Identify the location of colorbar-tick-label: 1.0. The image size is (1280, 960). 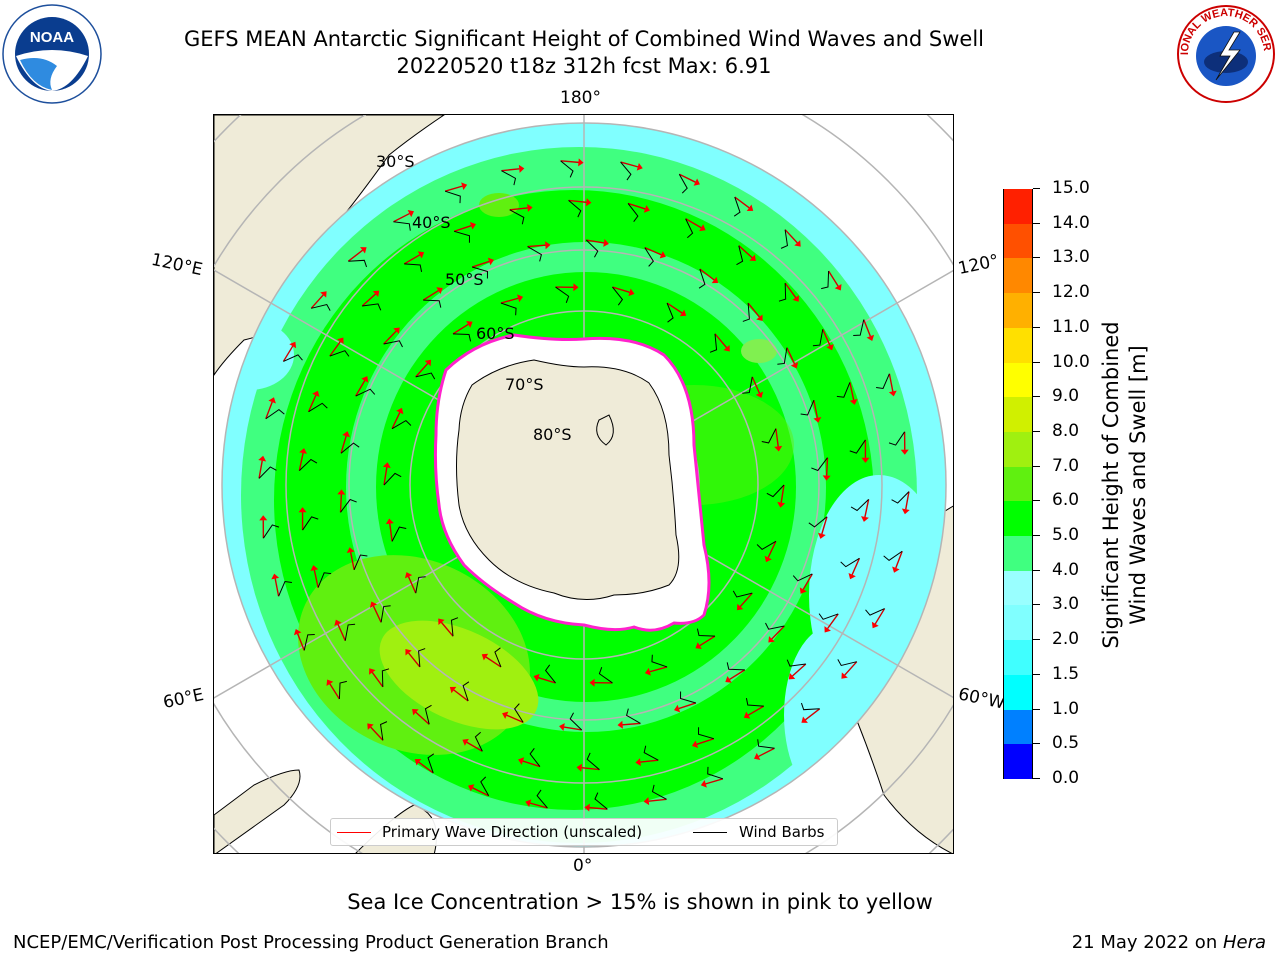
(1066, 708).